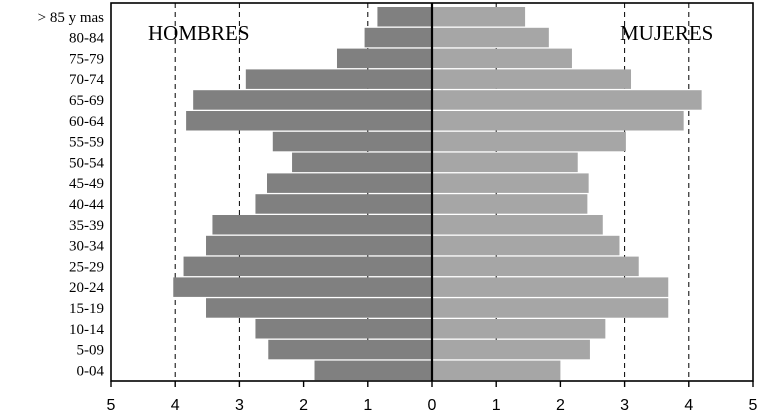 This screenshot has height=415, width=758. What do you see at coordinates (86, 226) in the screenshot?
I see `category-label: 35-39` at bounding box center [86, 226].